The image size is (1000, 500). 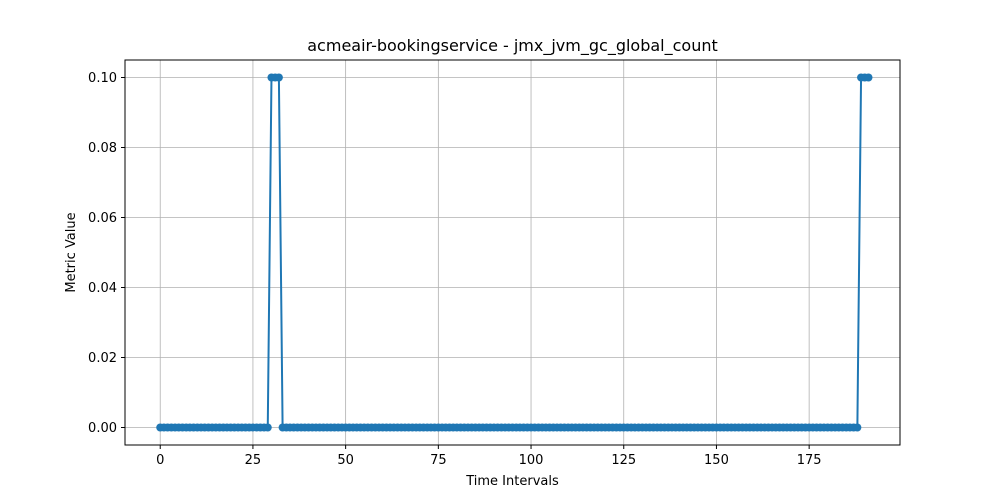 I want to click on x-axis-label: Time Intervals, so click(x=512, y=481).